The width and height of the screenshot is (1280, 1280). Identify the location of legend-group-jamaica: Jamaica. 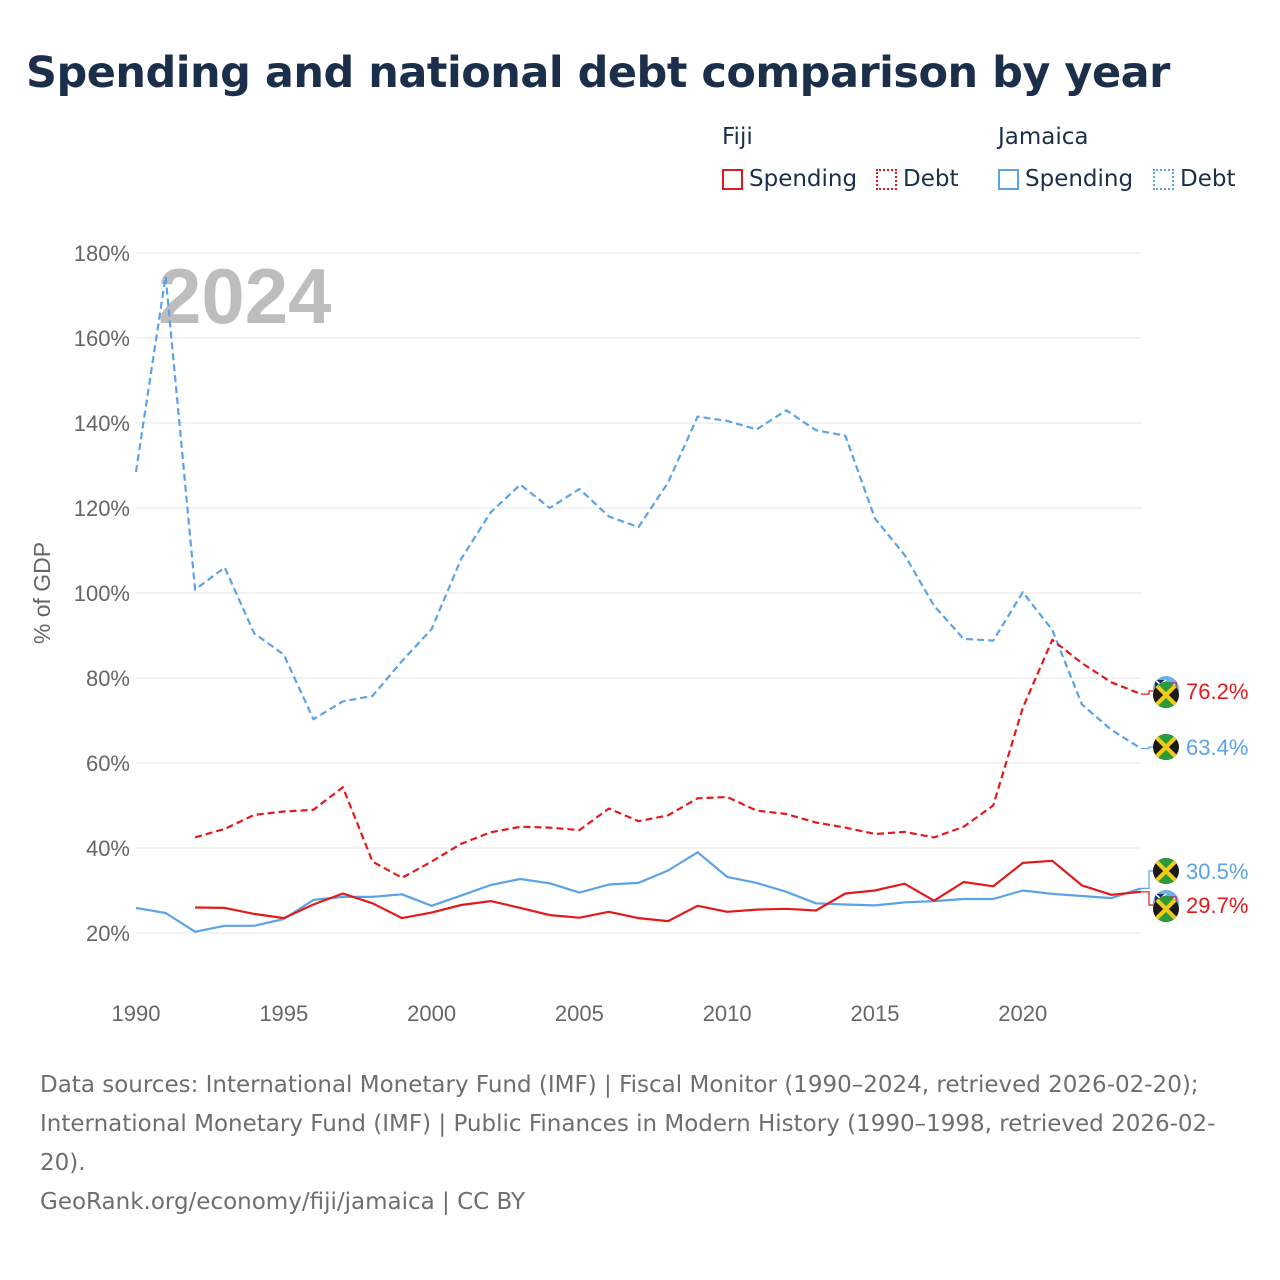
(1043, 137).